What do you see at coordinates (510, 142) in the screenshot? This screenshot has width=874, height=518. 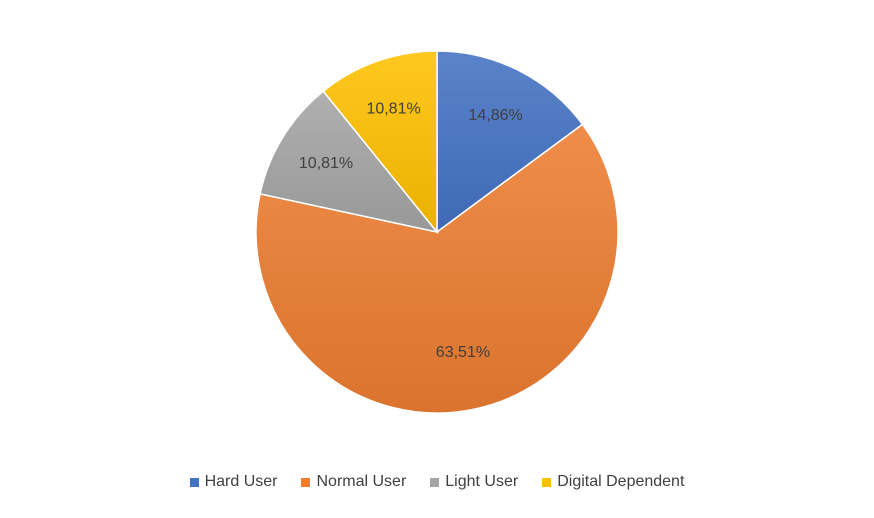 I see `pie-slice-hard-user` at bounding box center [510, 142].